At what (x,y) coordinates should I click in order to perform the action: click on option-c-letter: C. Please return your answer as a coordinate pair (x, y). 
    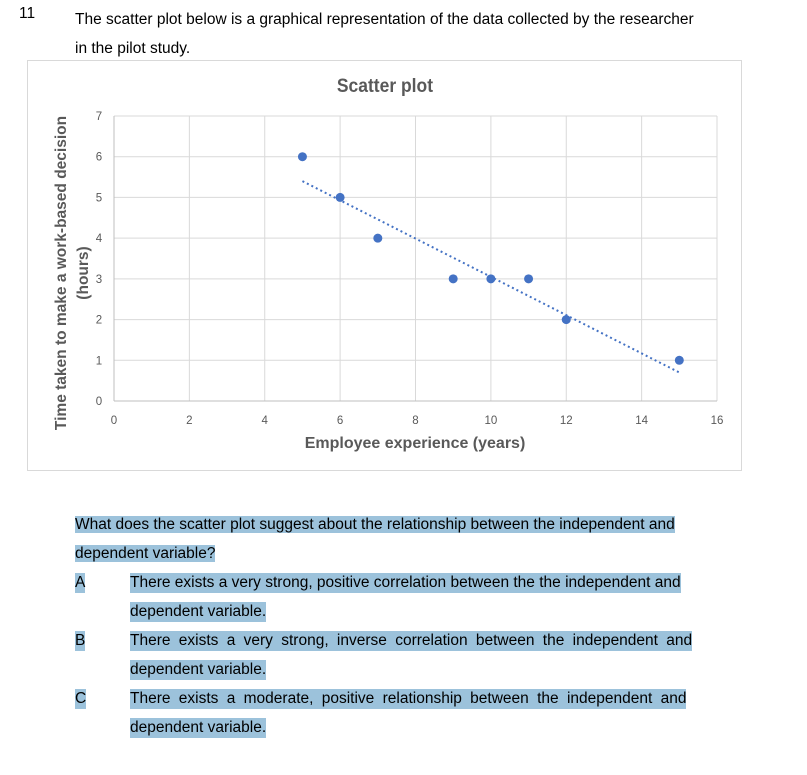
    Looking at the image, I should click on (81, 699).